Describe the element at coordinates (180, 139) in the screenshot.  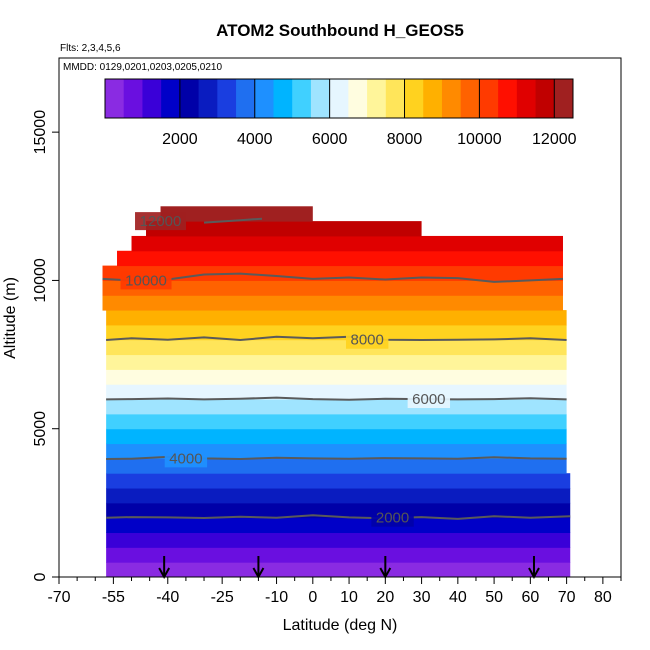
I see `colorbar-tick-label: 2000` at that location.